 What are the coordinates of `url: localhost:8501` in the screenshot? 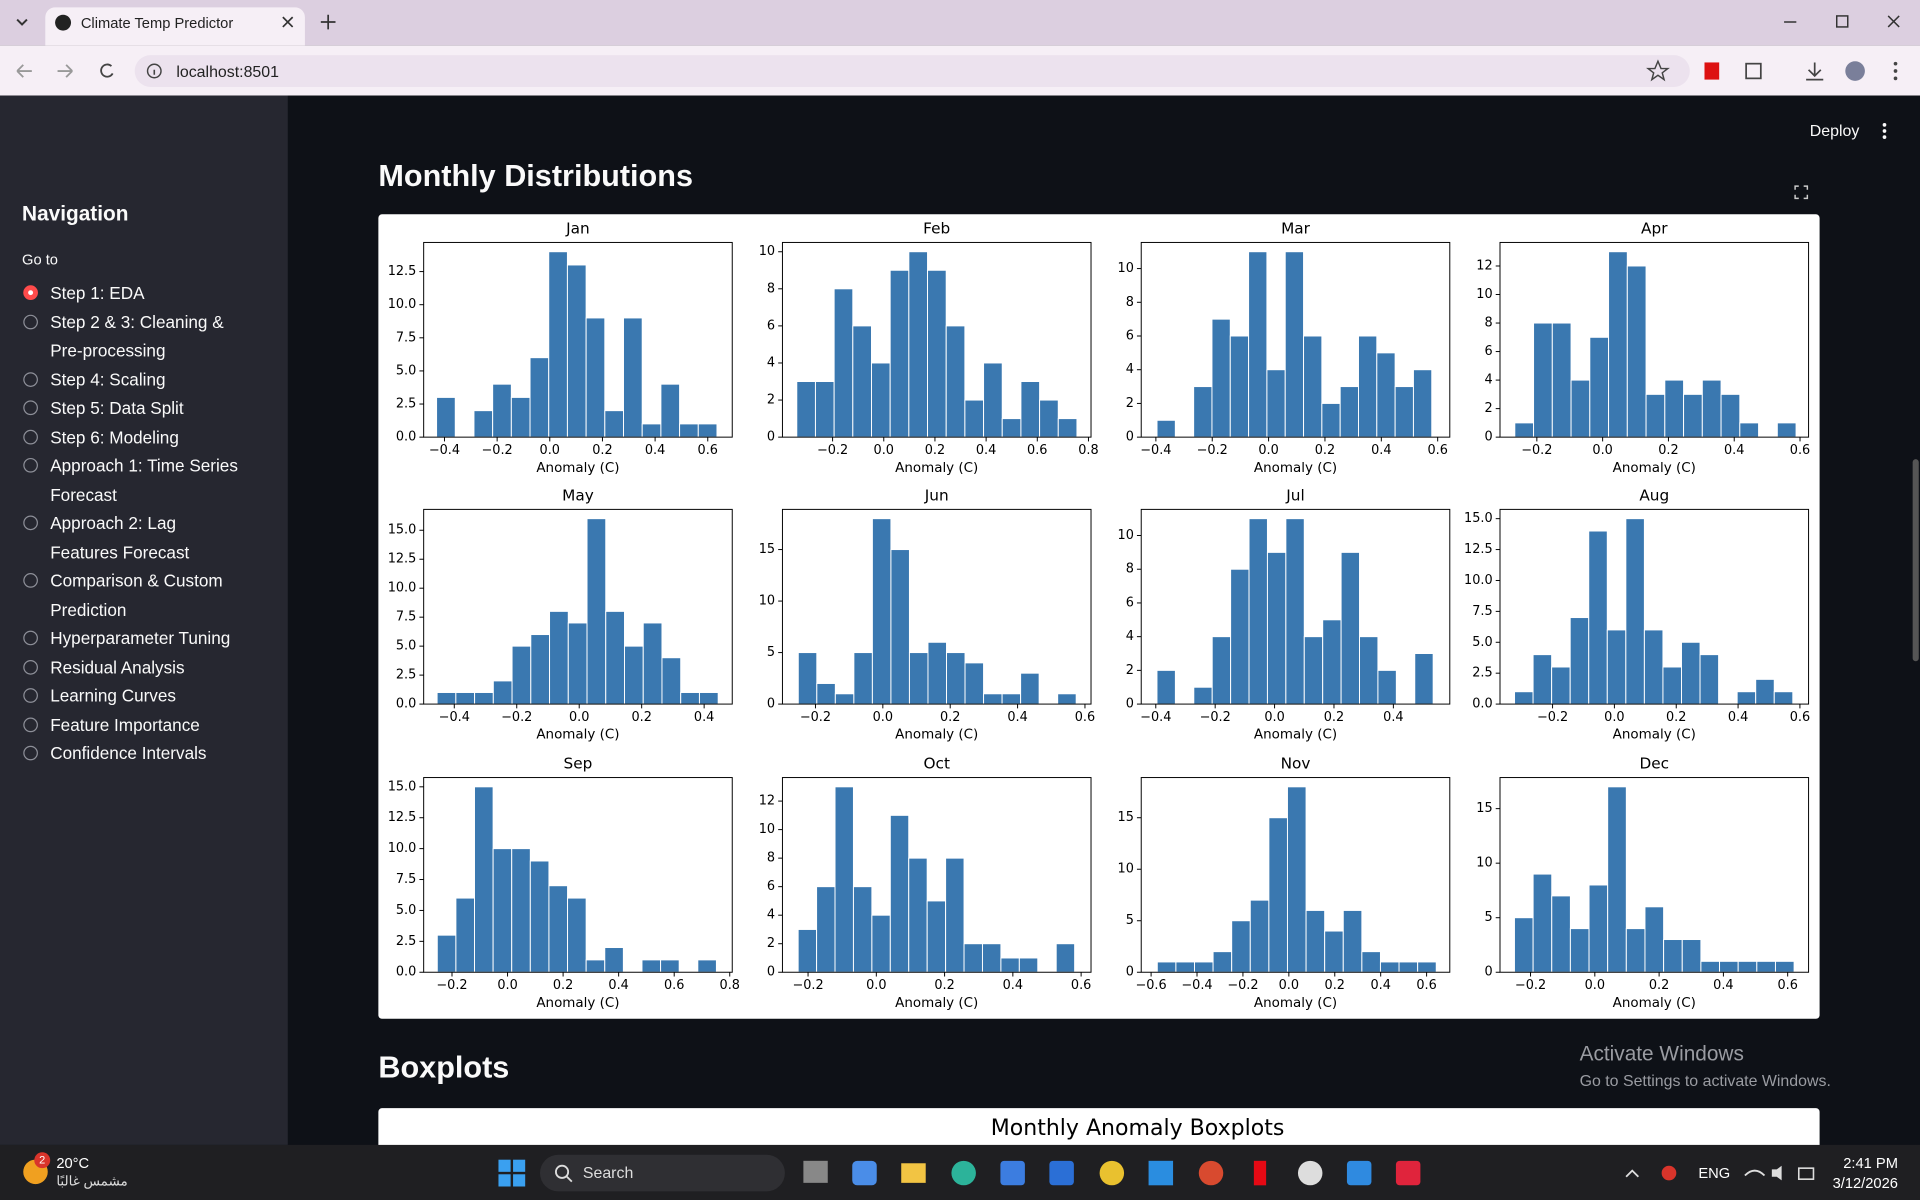 It's located at (227, 71).